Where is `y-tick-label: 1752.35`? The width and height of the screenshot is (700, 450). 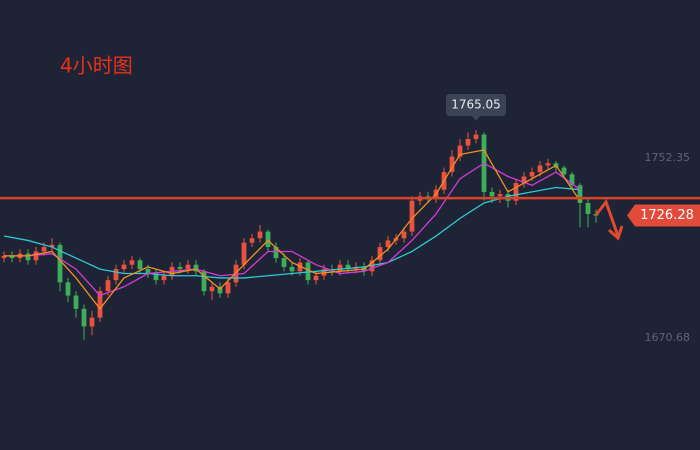 y-tick-label: 1752.35 is located at coordinates (668, 157).